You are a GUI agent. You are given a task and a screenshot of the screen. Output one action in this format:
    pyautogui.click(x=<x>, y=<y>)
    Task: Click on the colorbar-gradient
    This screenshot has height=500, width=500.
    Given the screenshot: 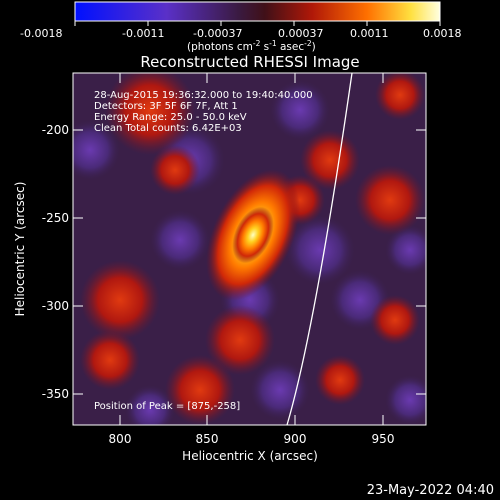 What is the action you would take?
    pyautogui.click(x=257, y=11)
    